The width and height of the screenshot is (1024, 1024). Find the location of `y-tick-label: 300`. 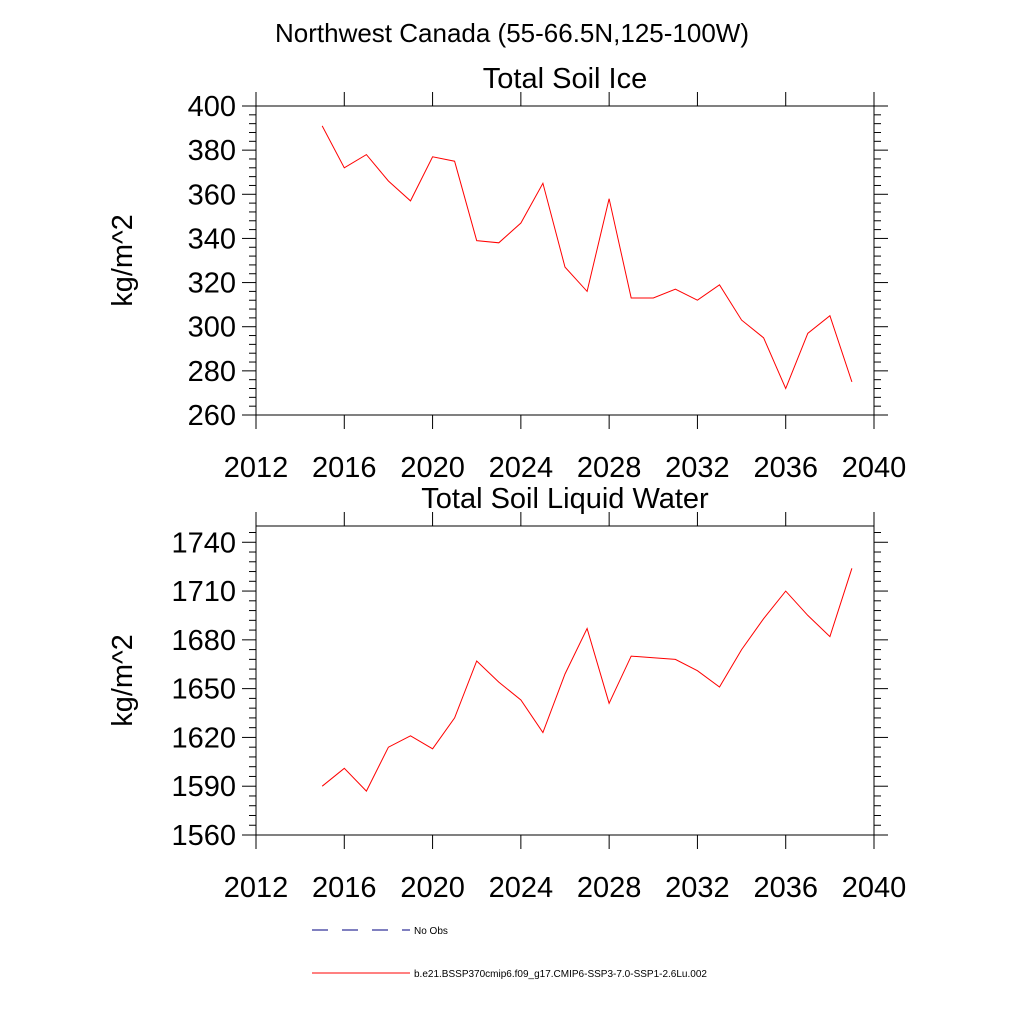

y-tick-label: 300 is located at coordinates (212, 328).